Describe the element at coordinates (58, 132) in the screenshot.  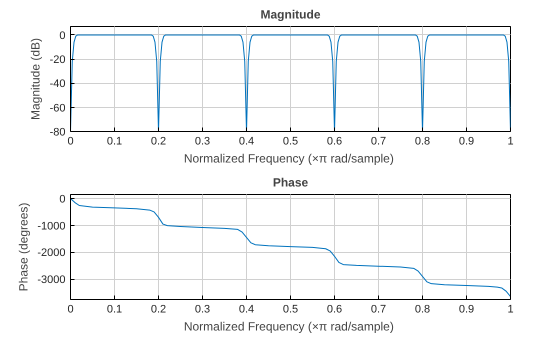
I see `y-tick-label: -80` at that location.